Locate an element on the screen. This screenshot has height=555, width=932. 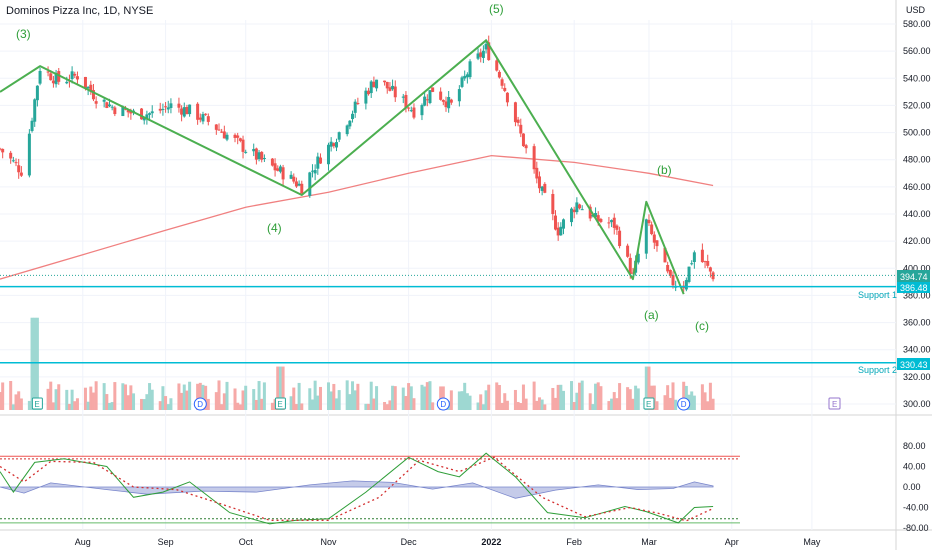
wave-label-5: (5) is located at coordinates (496, 9).